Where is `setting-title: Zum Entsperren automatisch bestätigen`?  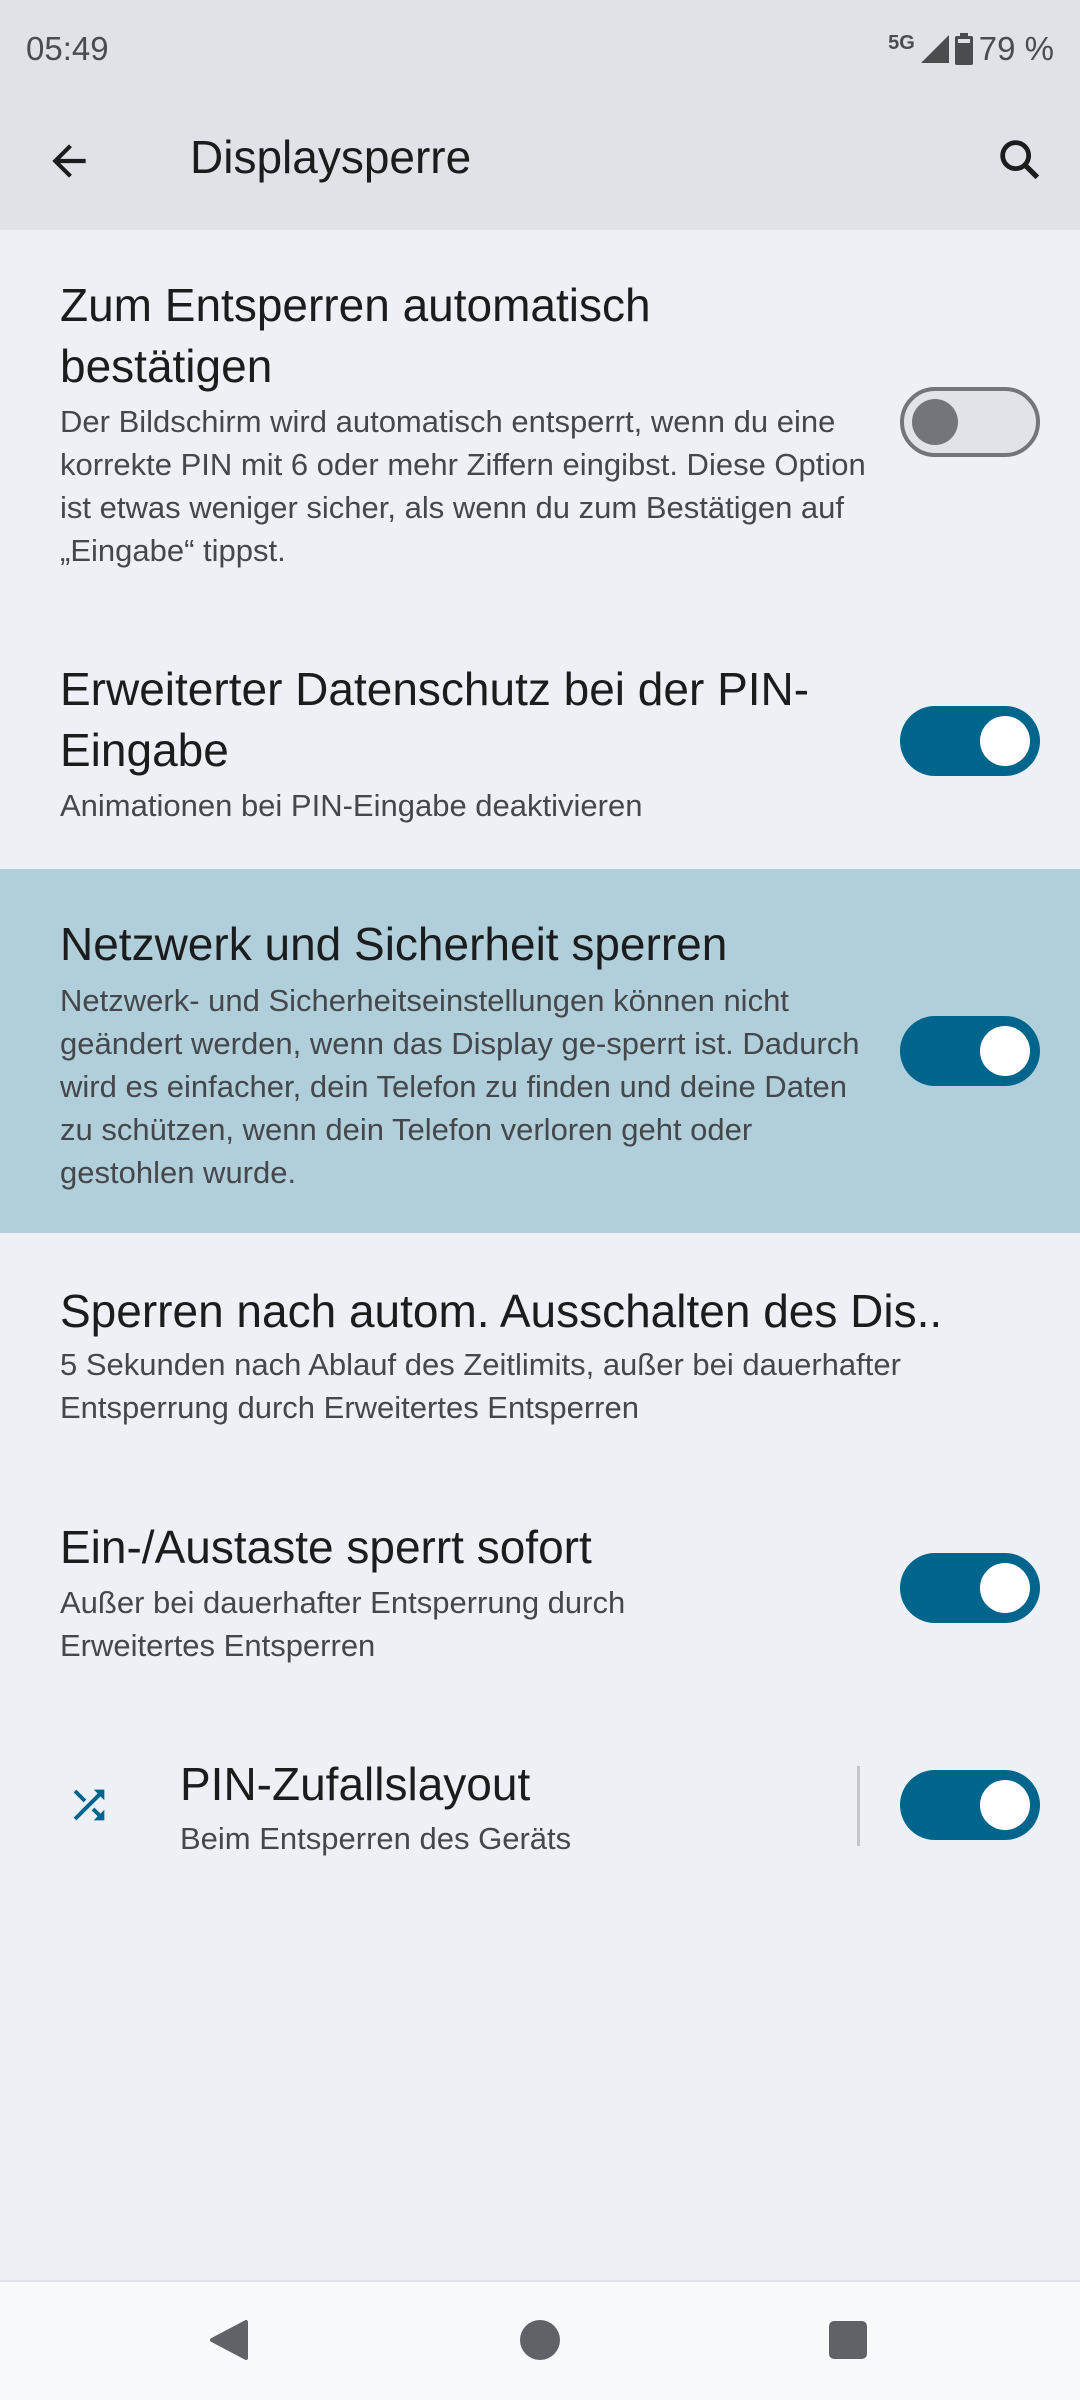
setting-title: Zum Entsperren automatisch bestätigen is located at coordinates (355, 335).